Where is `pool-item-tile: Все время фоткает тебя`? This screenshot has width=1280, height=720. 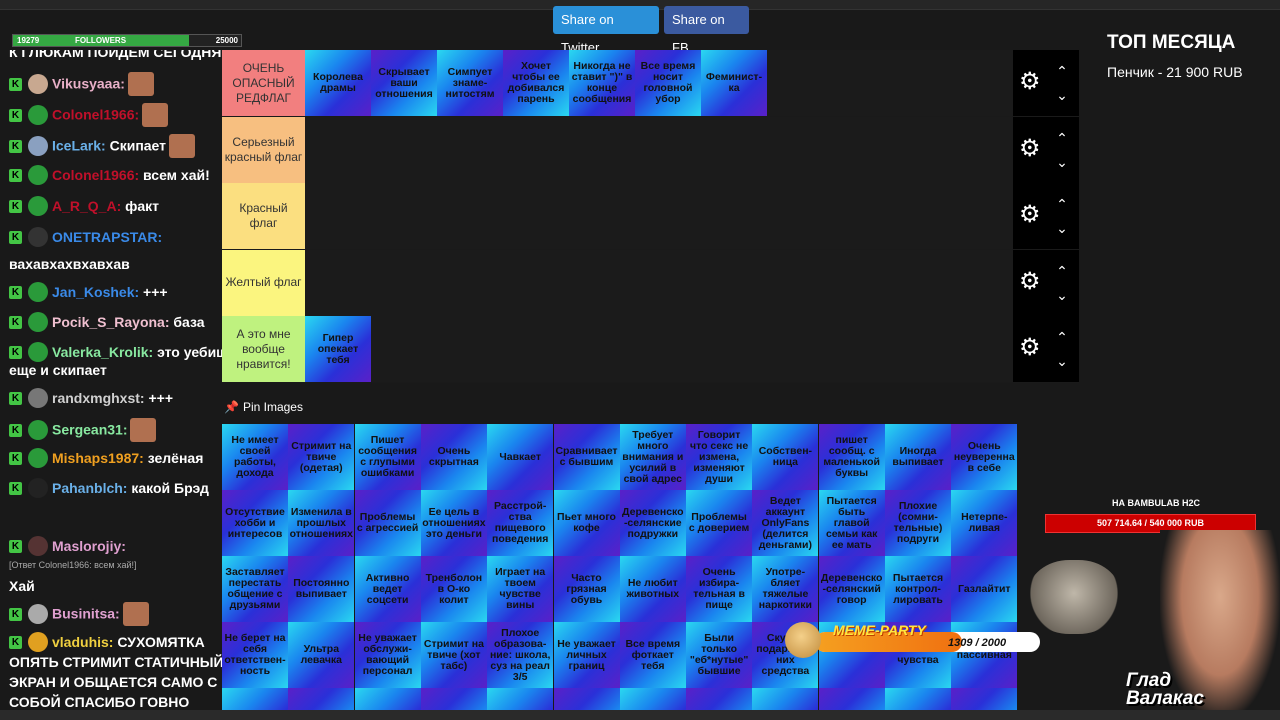 pool-item-tile: Все время фоткает тебя is located at coordinates (652, 655).